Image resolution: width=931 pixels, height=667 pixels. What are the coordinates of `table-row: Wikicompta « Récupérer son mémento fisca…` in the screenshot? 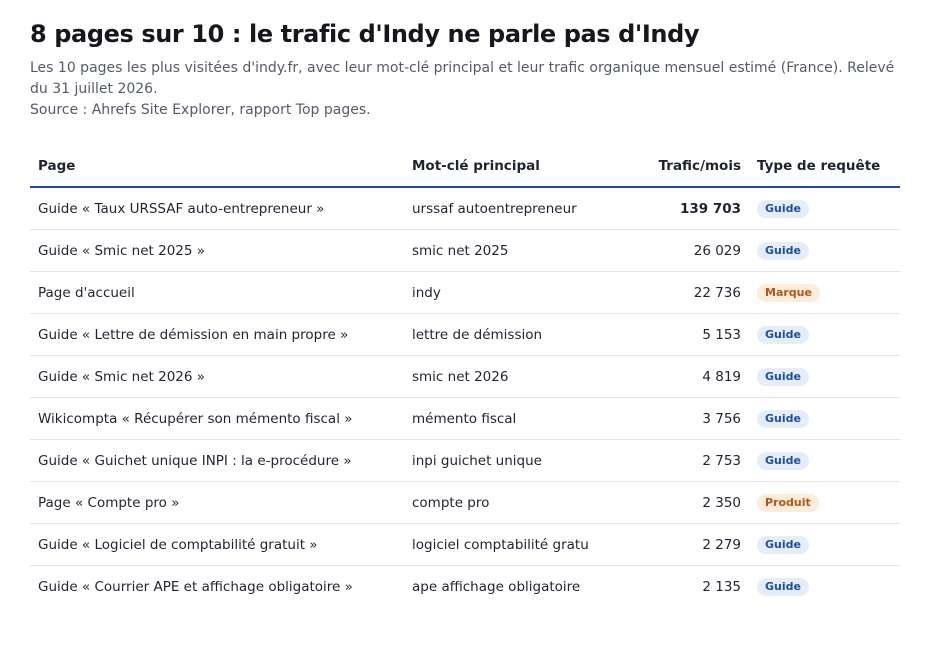 It's located at (465, 418).